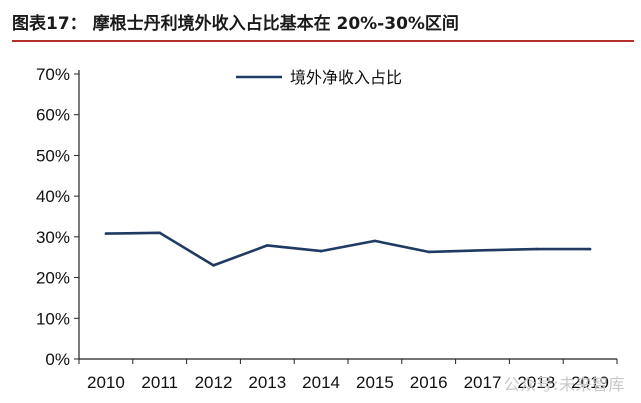 The image size is (641, 403). I want to click on x-tick-label: 2015, so click(375, 382).